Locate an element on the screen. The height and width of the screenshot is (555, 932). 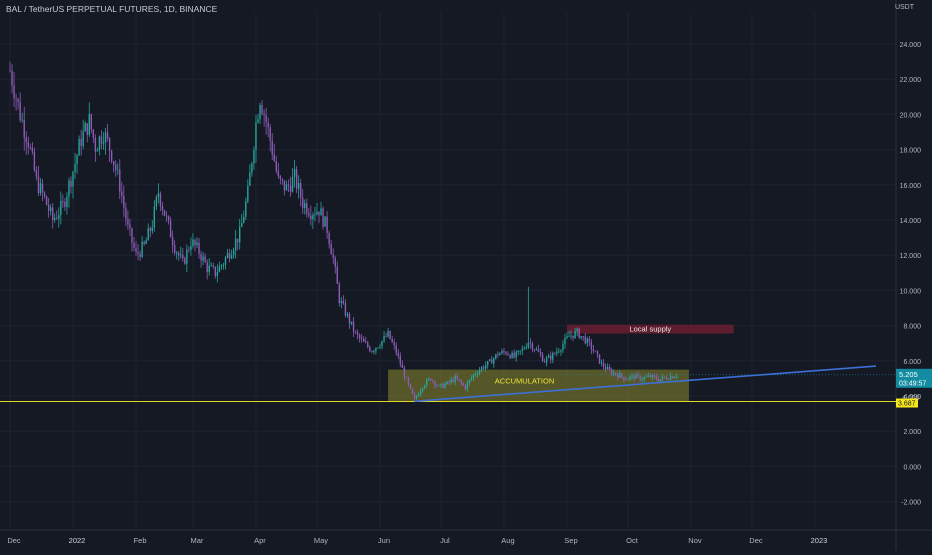
countdown-value: 03:49:57 is located at coordinates (912, 383).